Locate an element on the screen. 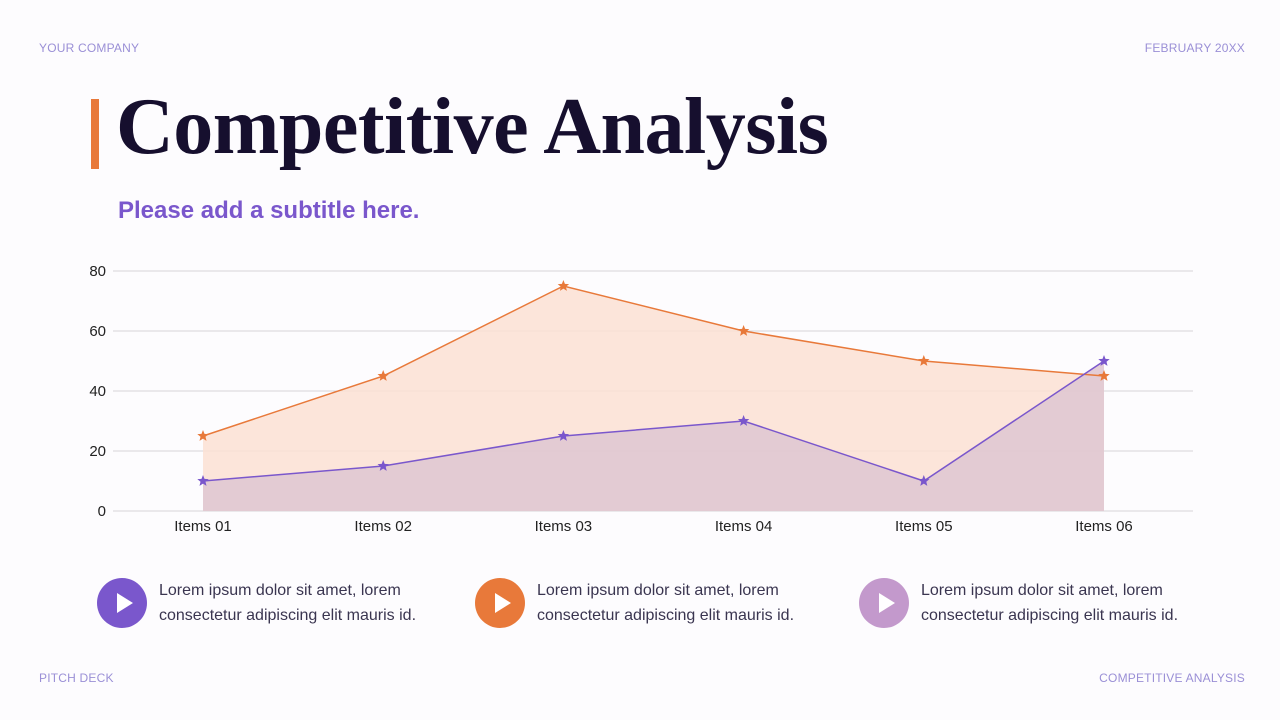  x-tick-label: Items 01 is located at coordinates (203, 526).